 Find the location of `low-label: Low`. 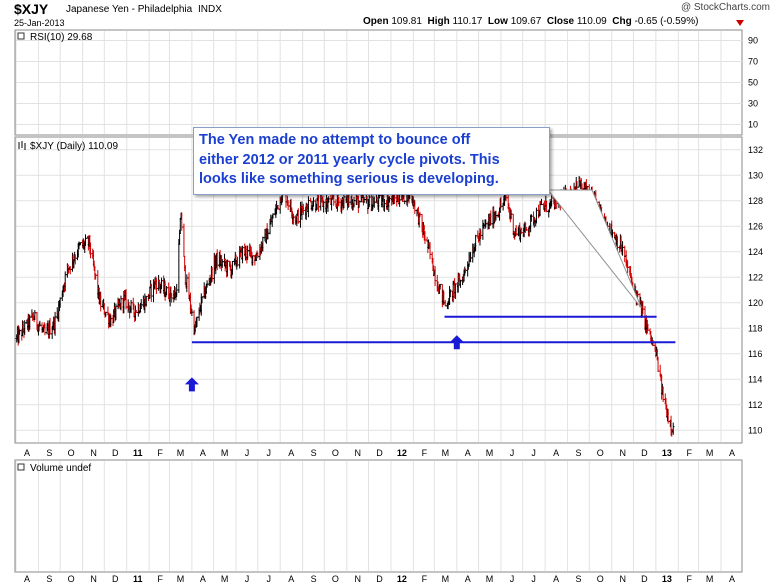

low-label: Low is located at coordinates (497, 21).